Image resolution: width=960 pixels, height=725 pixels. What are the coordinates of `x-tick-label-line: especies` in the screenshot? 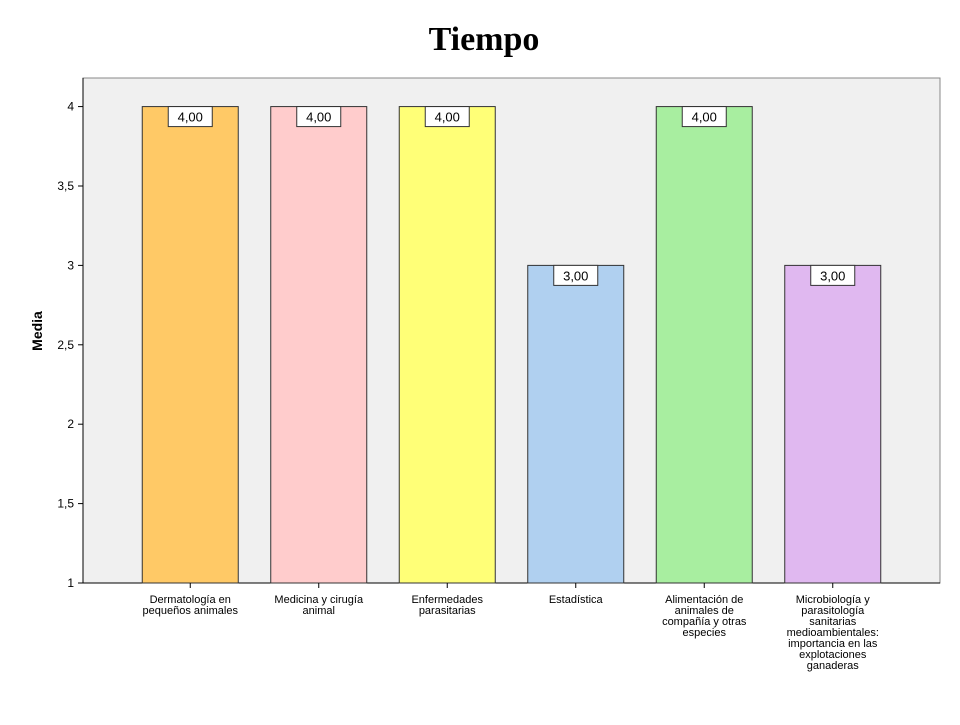 It's located at (705, 633).